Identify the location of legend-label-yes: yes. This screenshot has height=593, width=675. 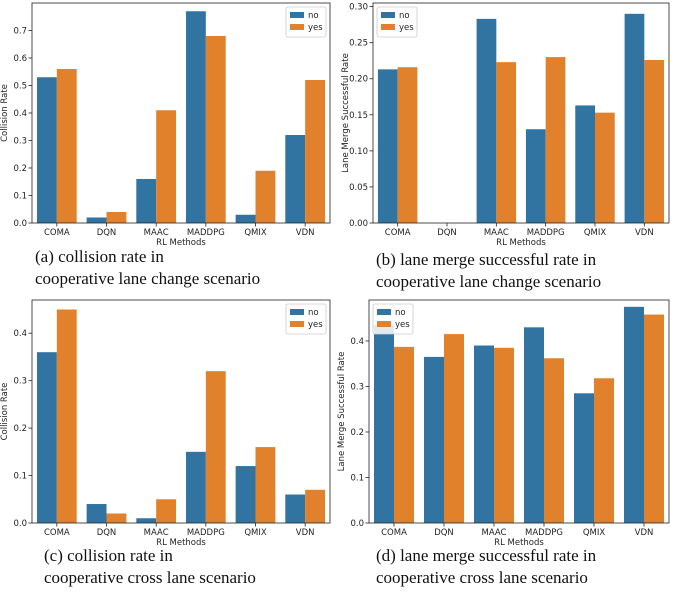
(406, 28).